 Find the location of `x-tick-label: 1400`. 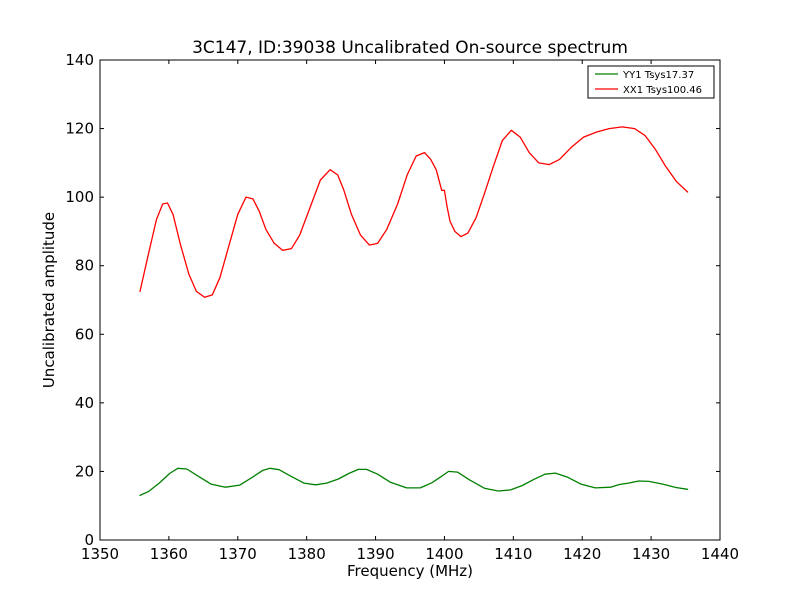

x-tick-label: 1400 is located at coordinates (444, 554).